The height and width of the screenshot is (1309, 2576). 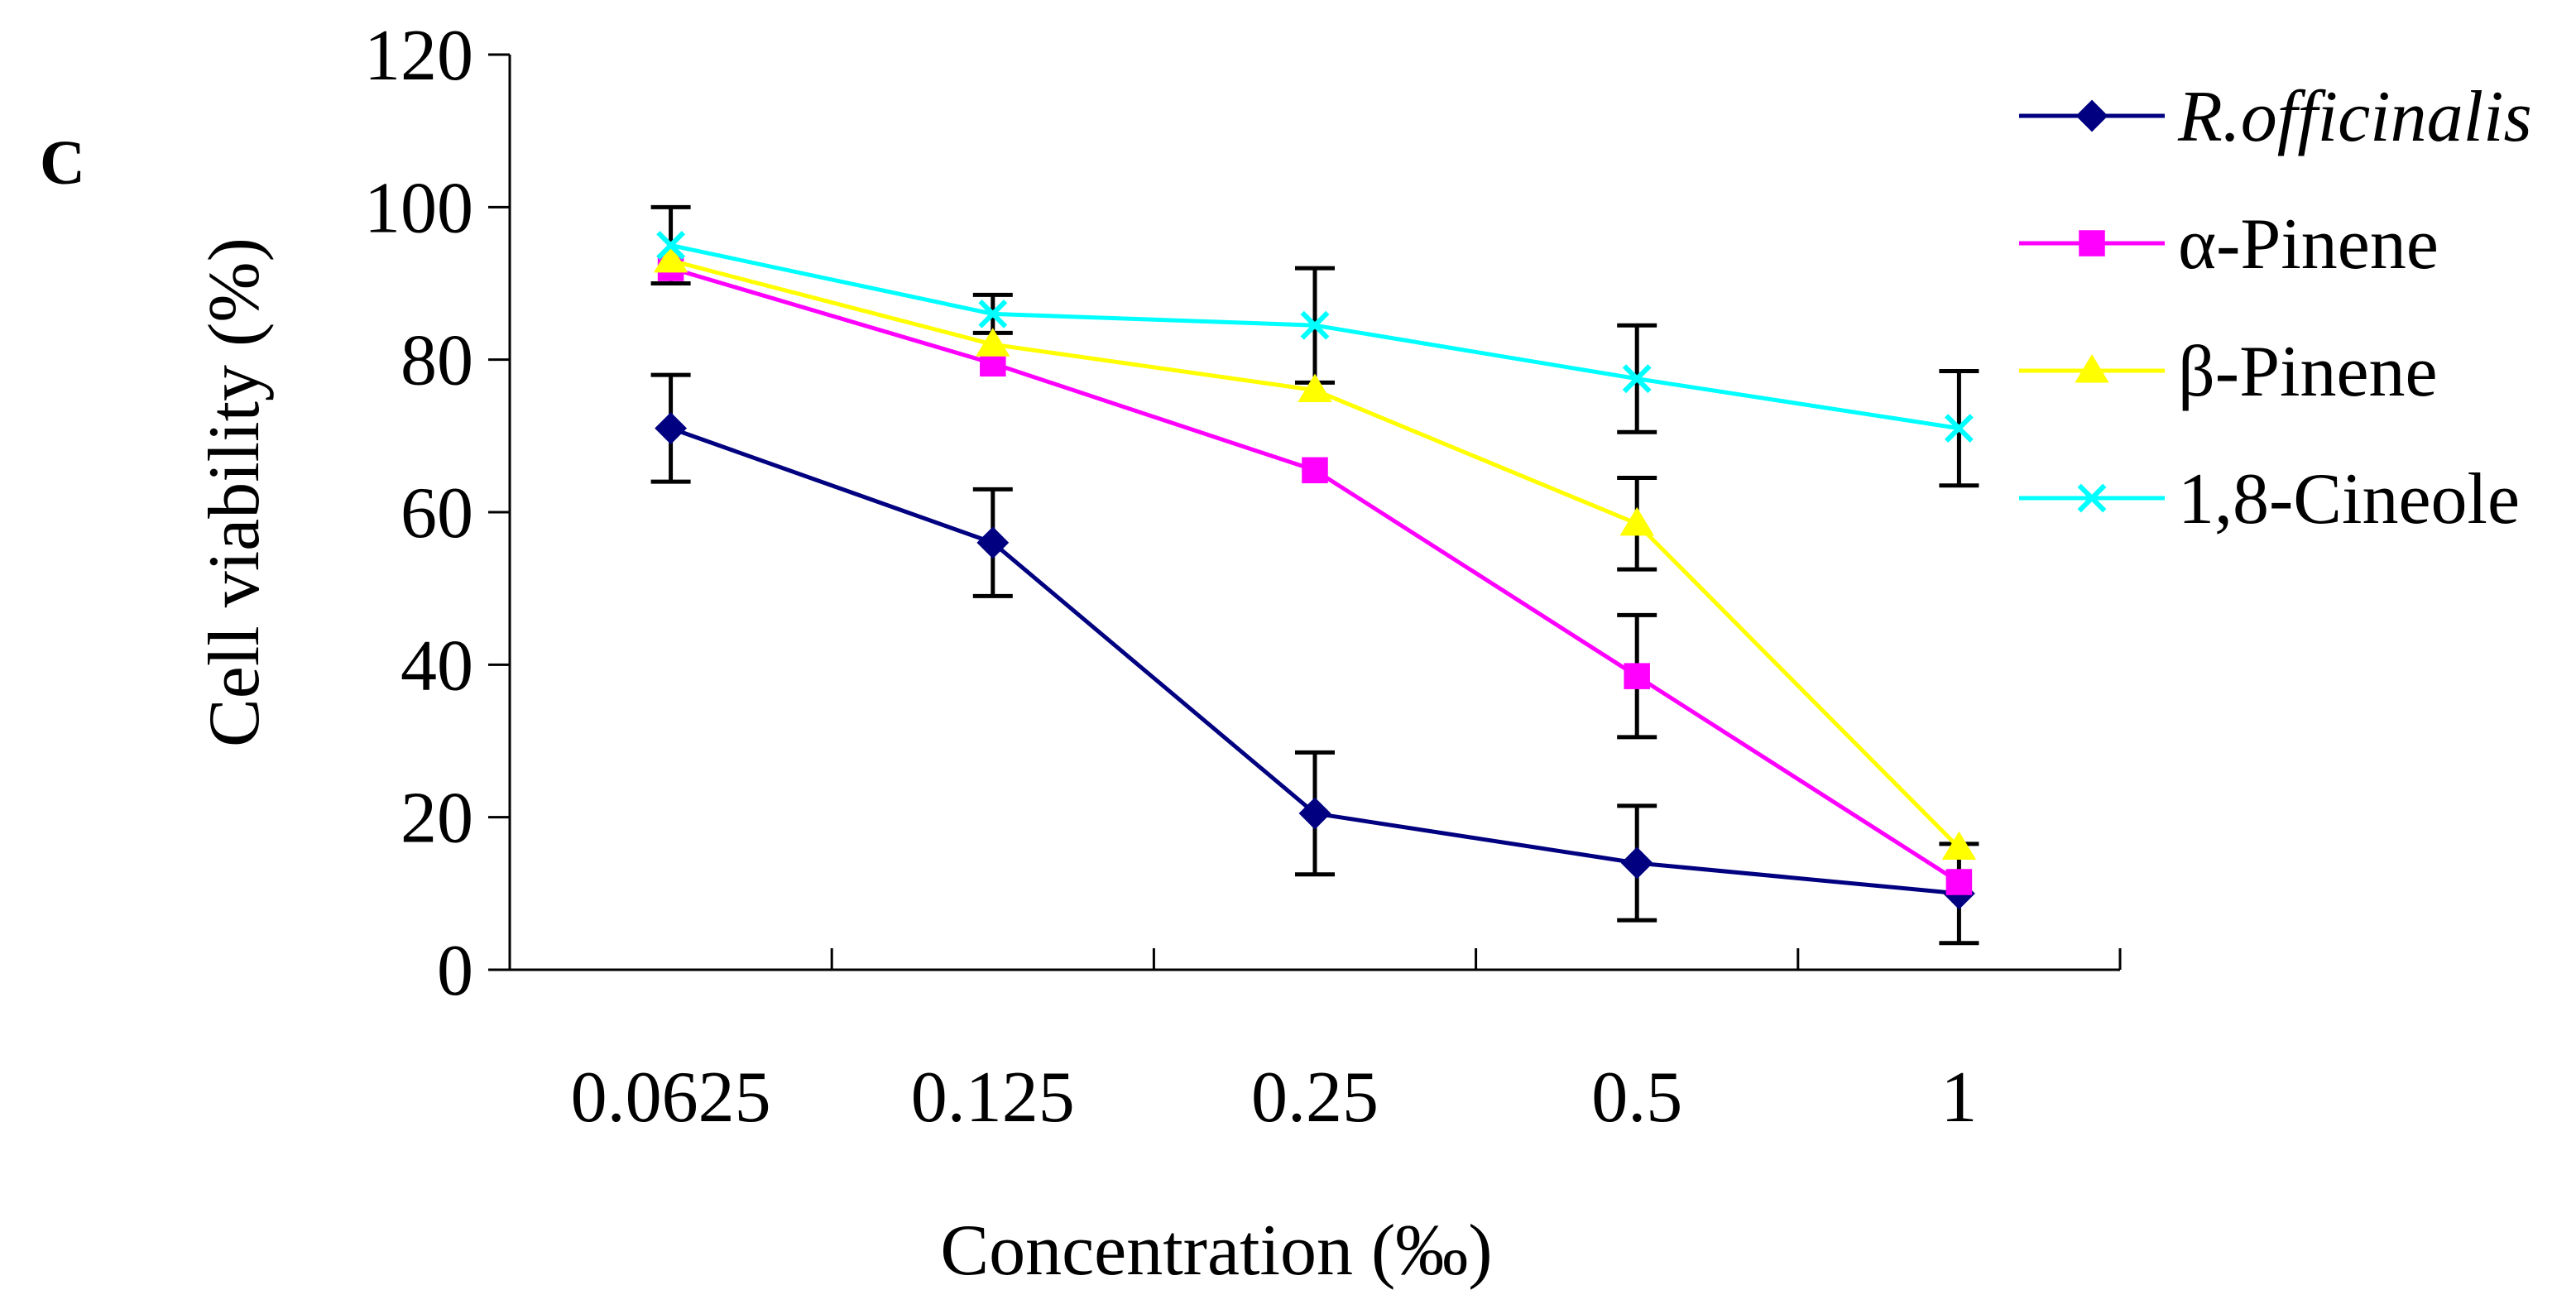 I want to click on x-tick-label: 0.5, so click(x=1637, y=1097).